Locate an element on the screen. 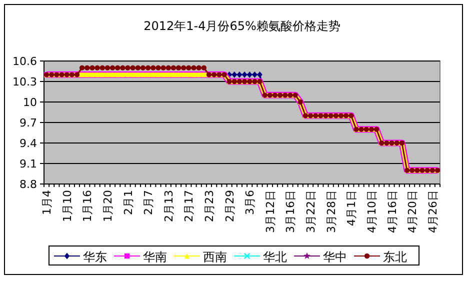  x-tick-label: 4月16日 is located at coordinates (392, 211).